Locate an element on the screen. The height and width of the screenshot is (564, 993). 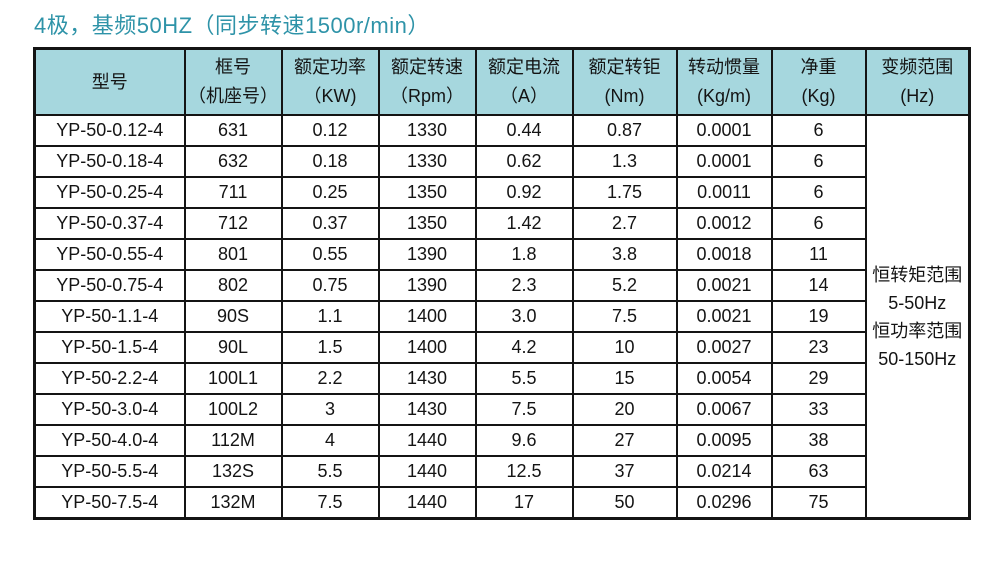
table-cell: 711 is located at coordinates (233, 192).